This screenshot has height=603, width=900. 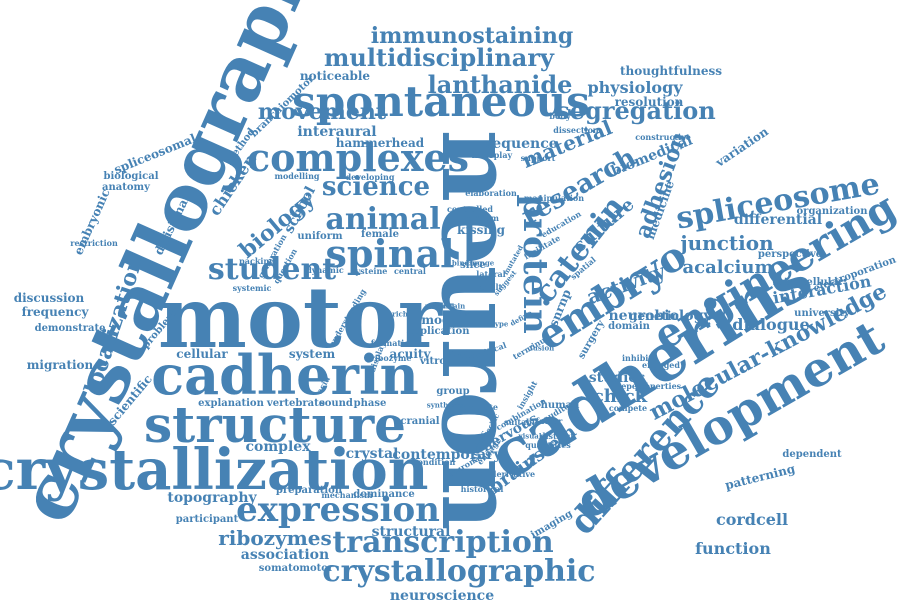 What do you see at coordinates (557, 436) in the screenshot?
I see `cloud-word: distinct` at bounding box center [557, 436].